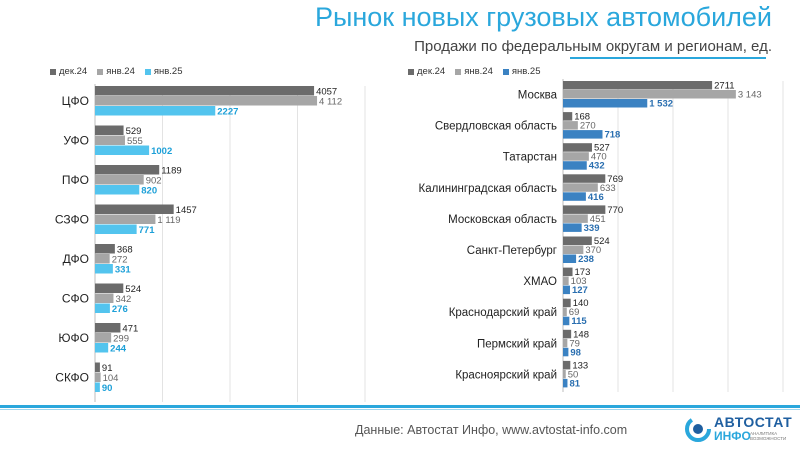 The image size is (800, 449). What do you see at coordinates (73, 338) in the screenshot?
I see `category-label: ЮФО` at bounding box center [73, 338].